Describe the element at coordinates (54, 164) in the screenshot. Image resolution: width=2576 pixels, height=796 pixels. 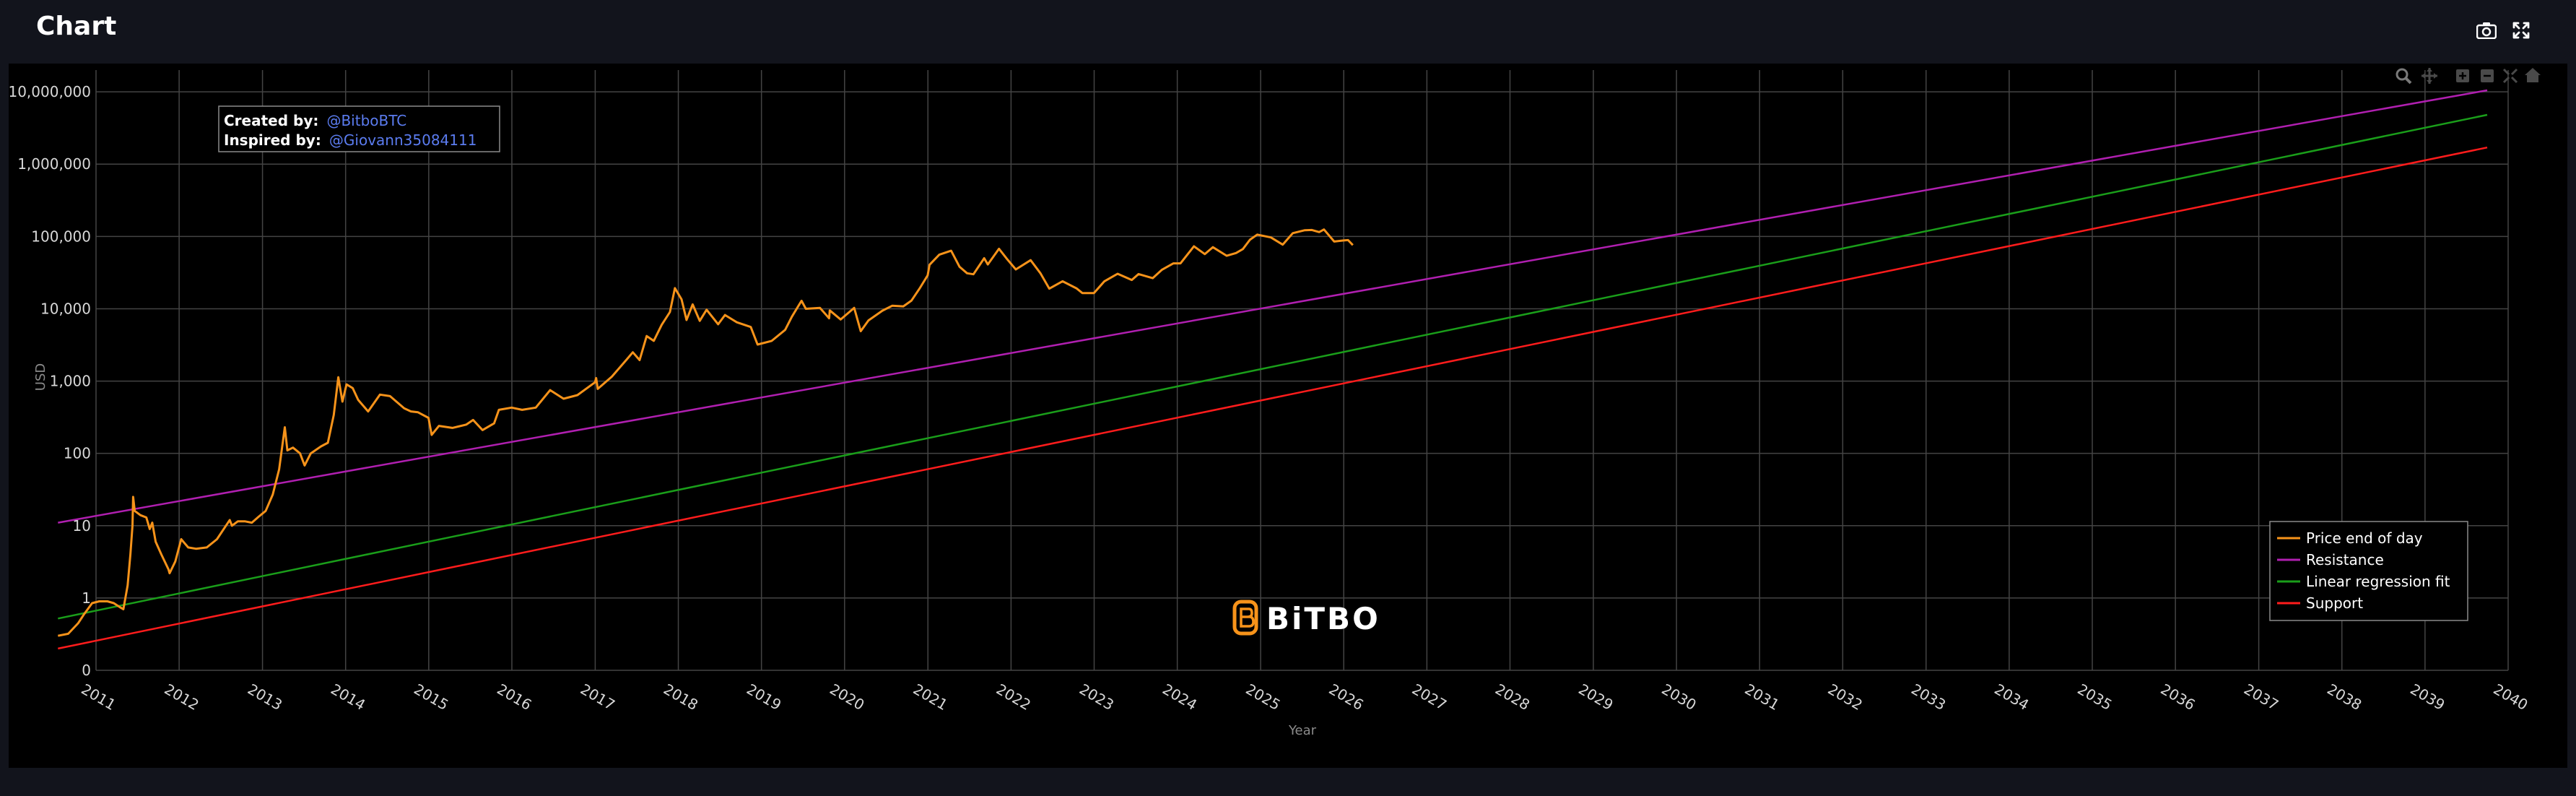
I see `y-tick-label: 1,000,000` at that location.